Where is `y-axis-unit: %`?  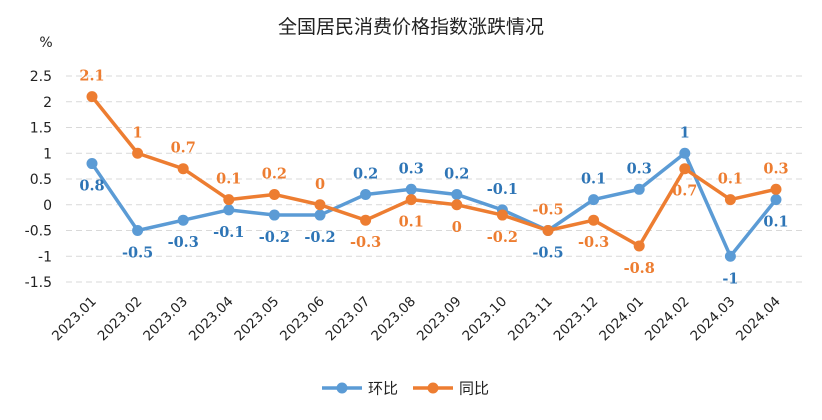 y-axis-unit: % is located at coordinates (45, 43).